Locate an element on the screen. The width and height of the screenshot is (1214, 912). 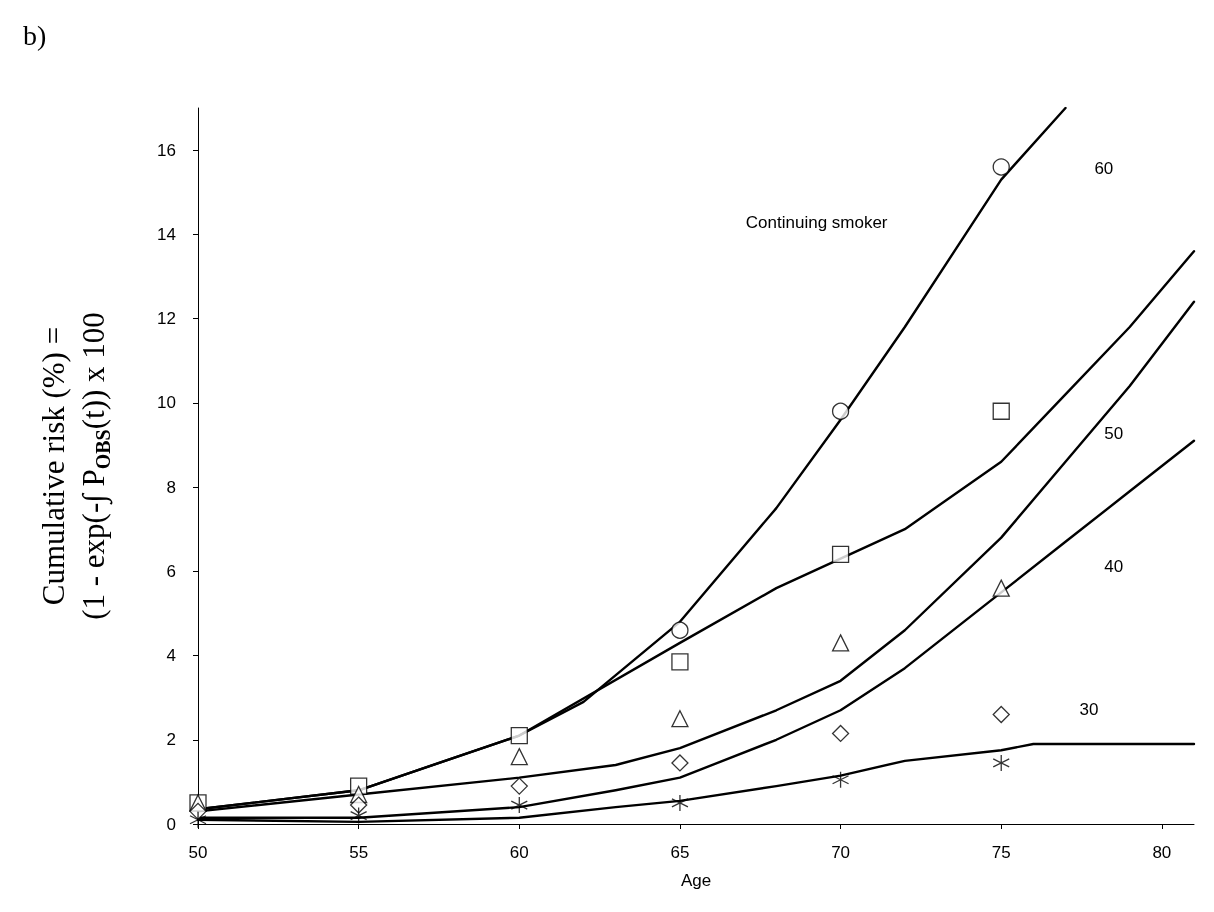
x-tick-label: 60 is located at coordinates (519, 852).